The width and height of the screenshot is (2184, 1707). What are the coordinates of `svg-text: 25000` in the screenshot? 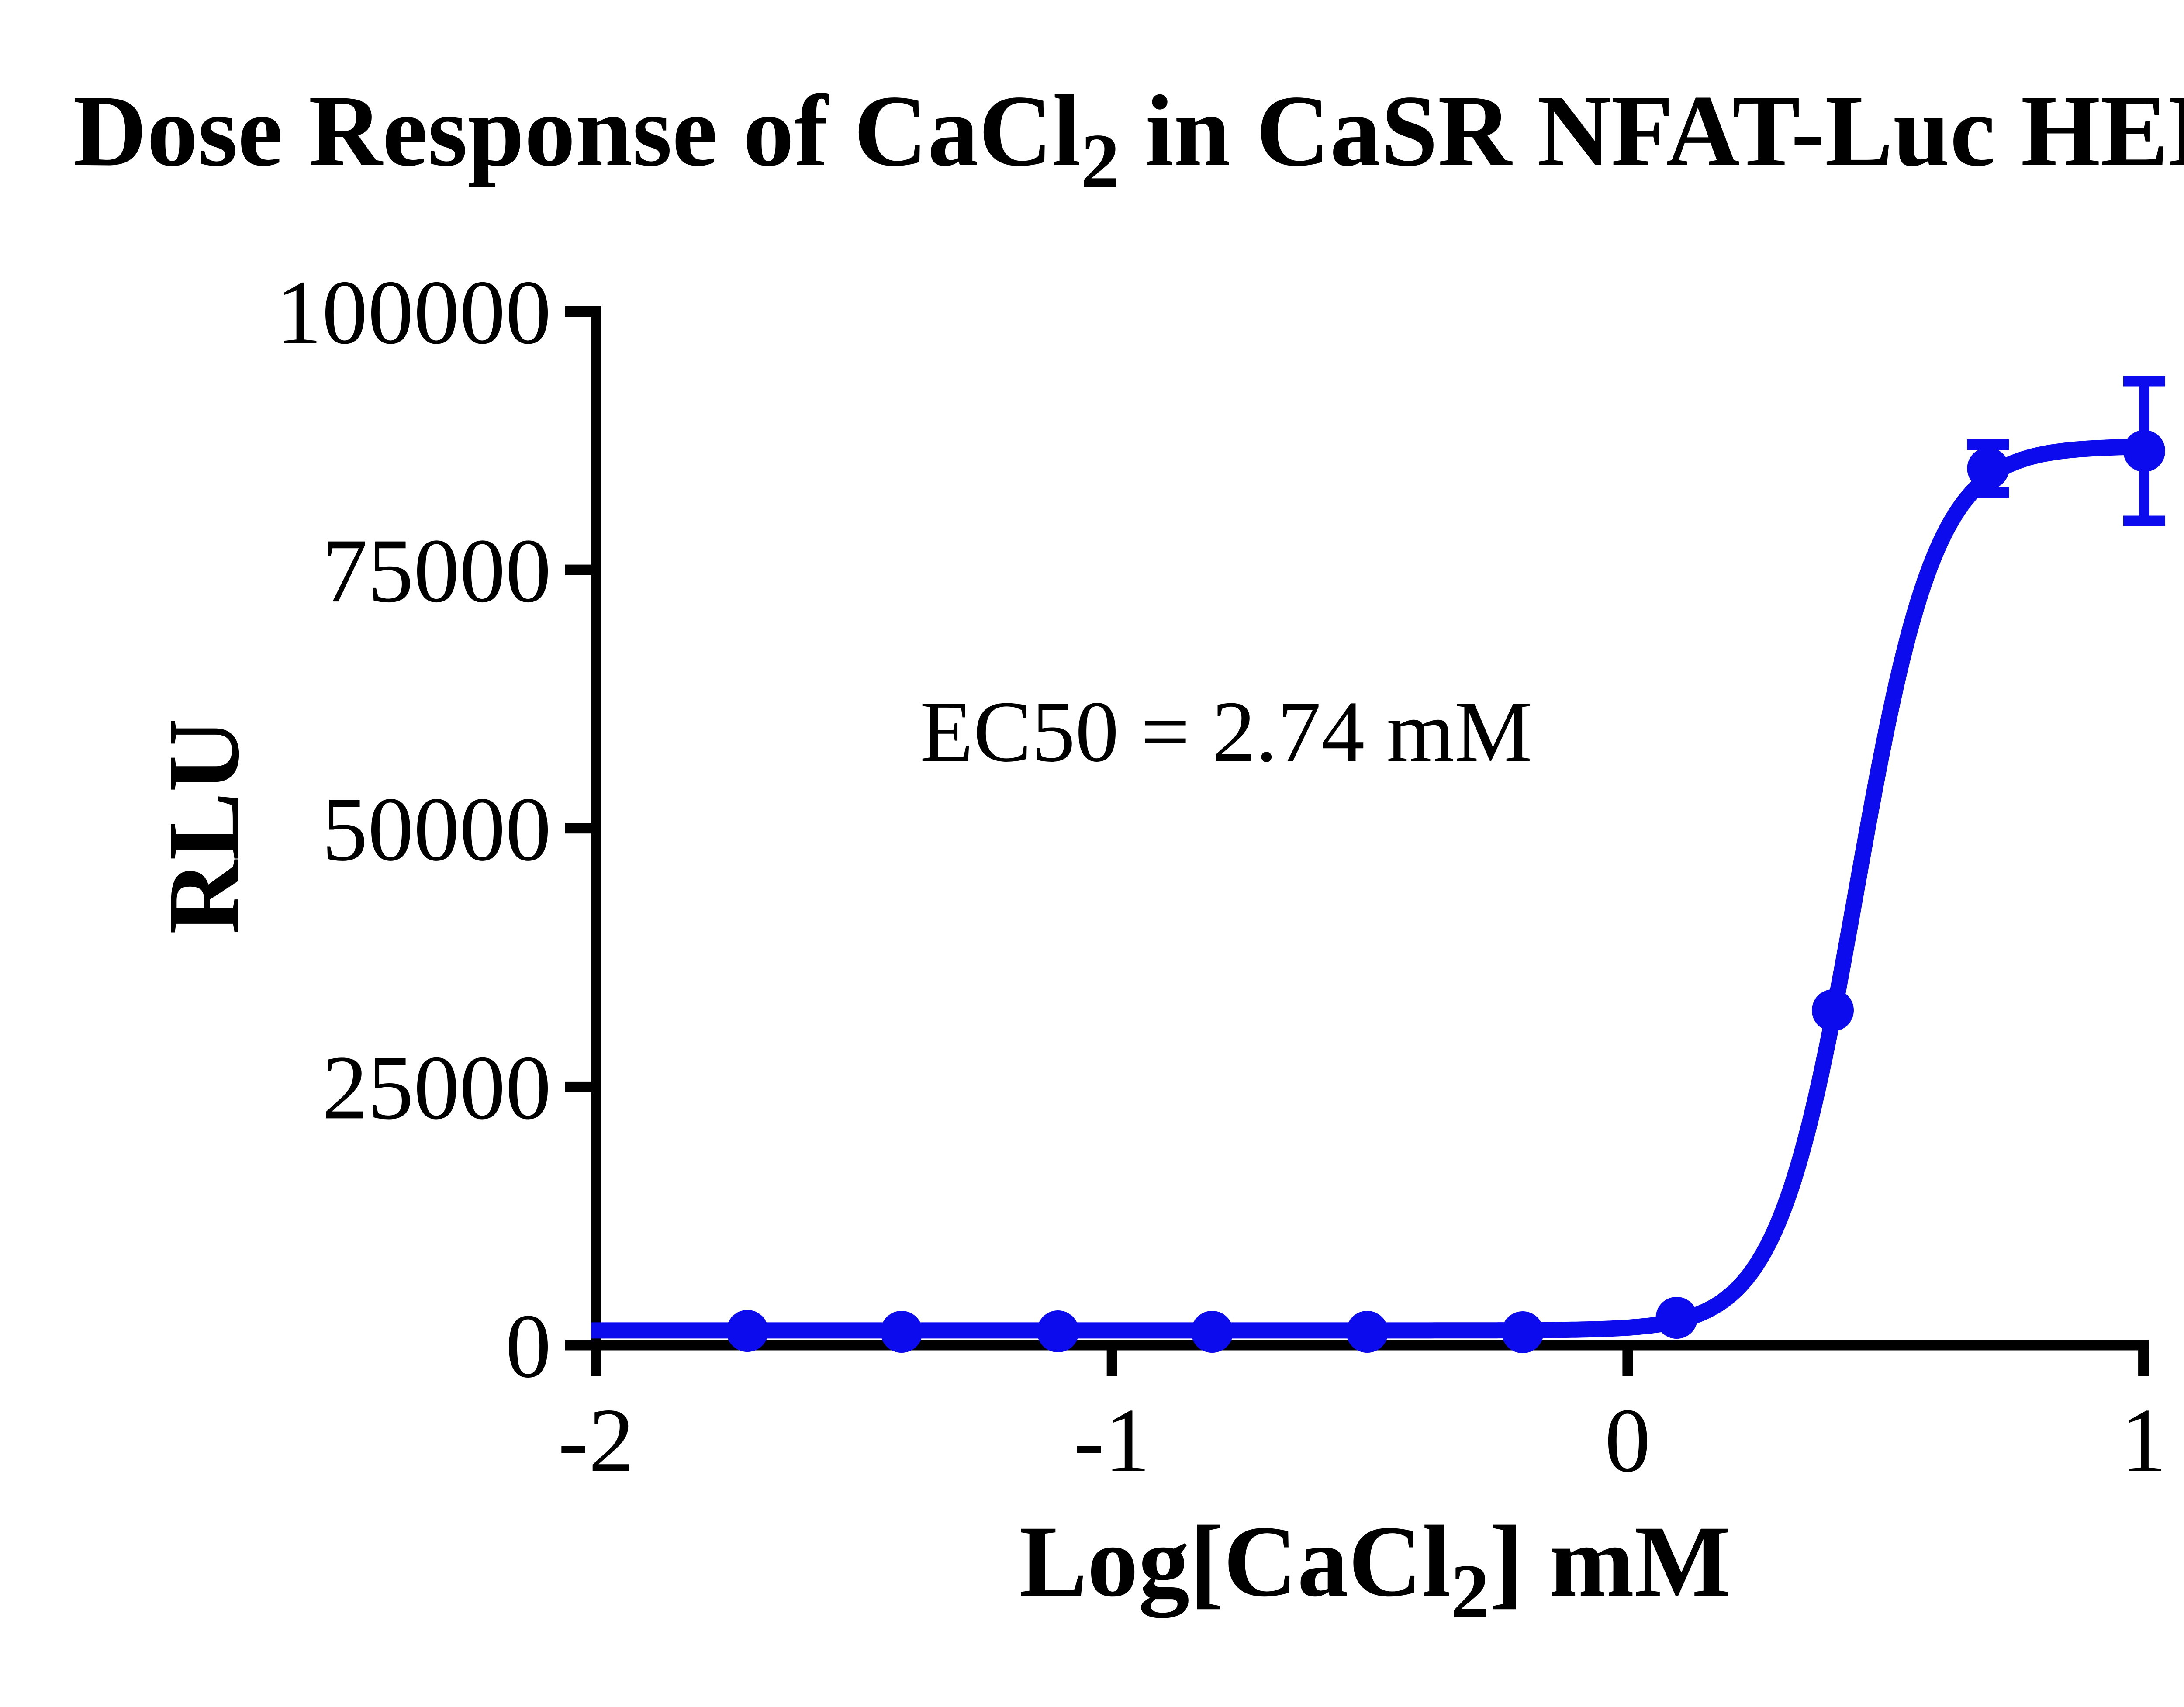 It's located at (436, 1087).